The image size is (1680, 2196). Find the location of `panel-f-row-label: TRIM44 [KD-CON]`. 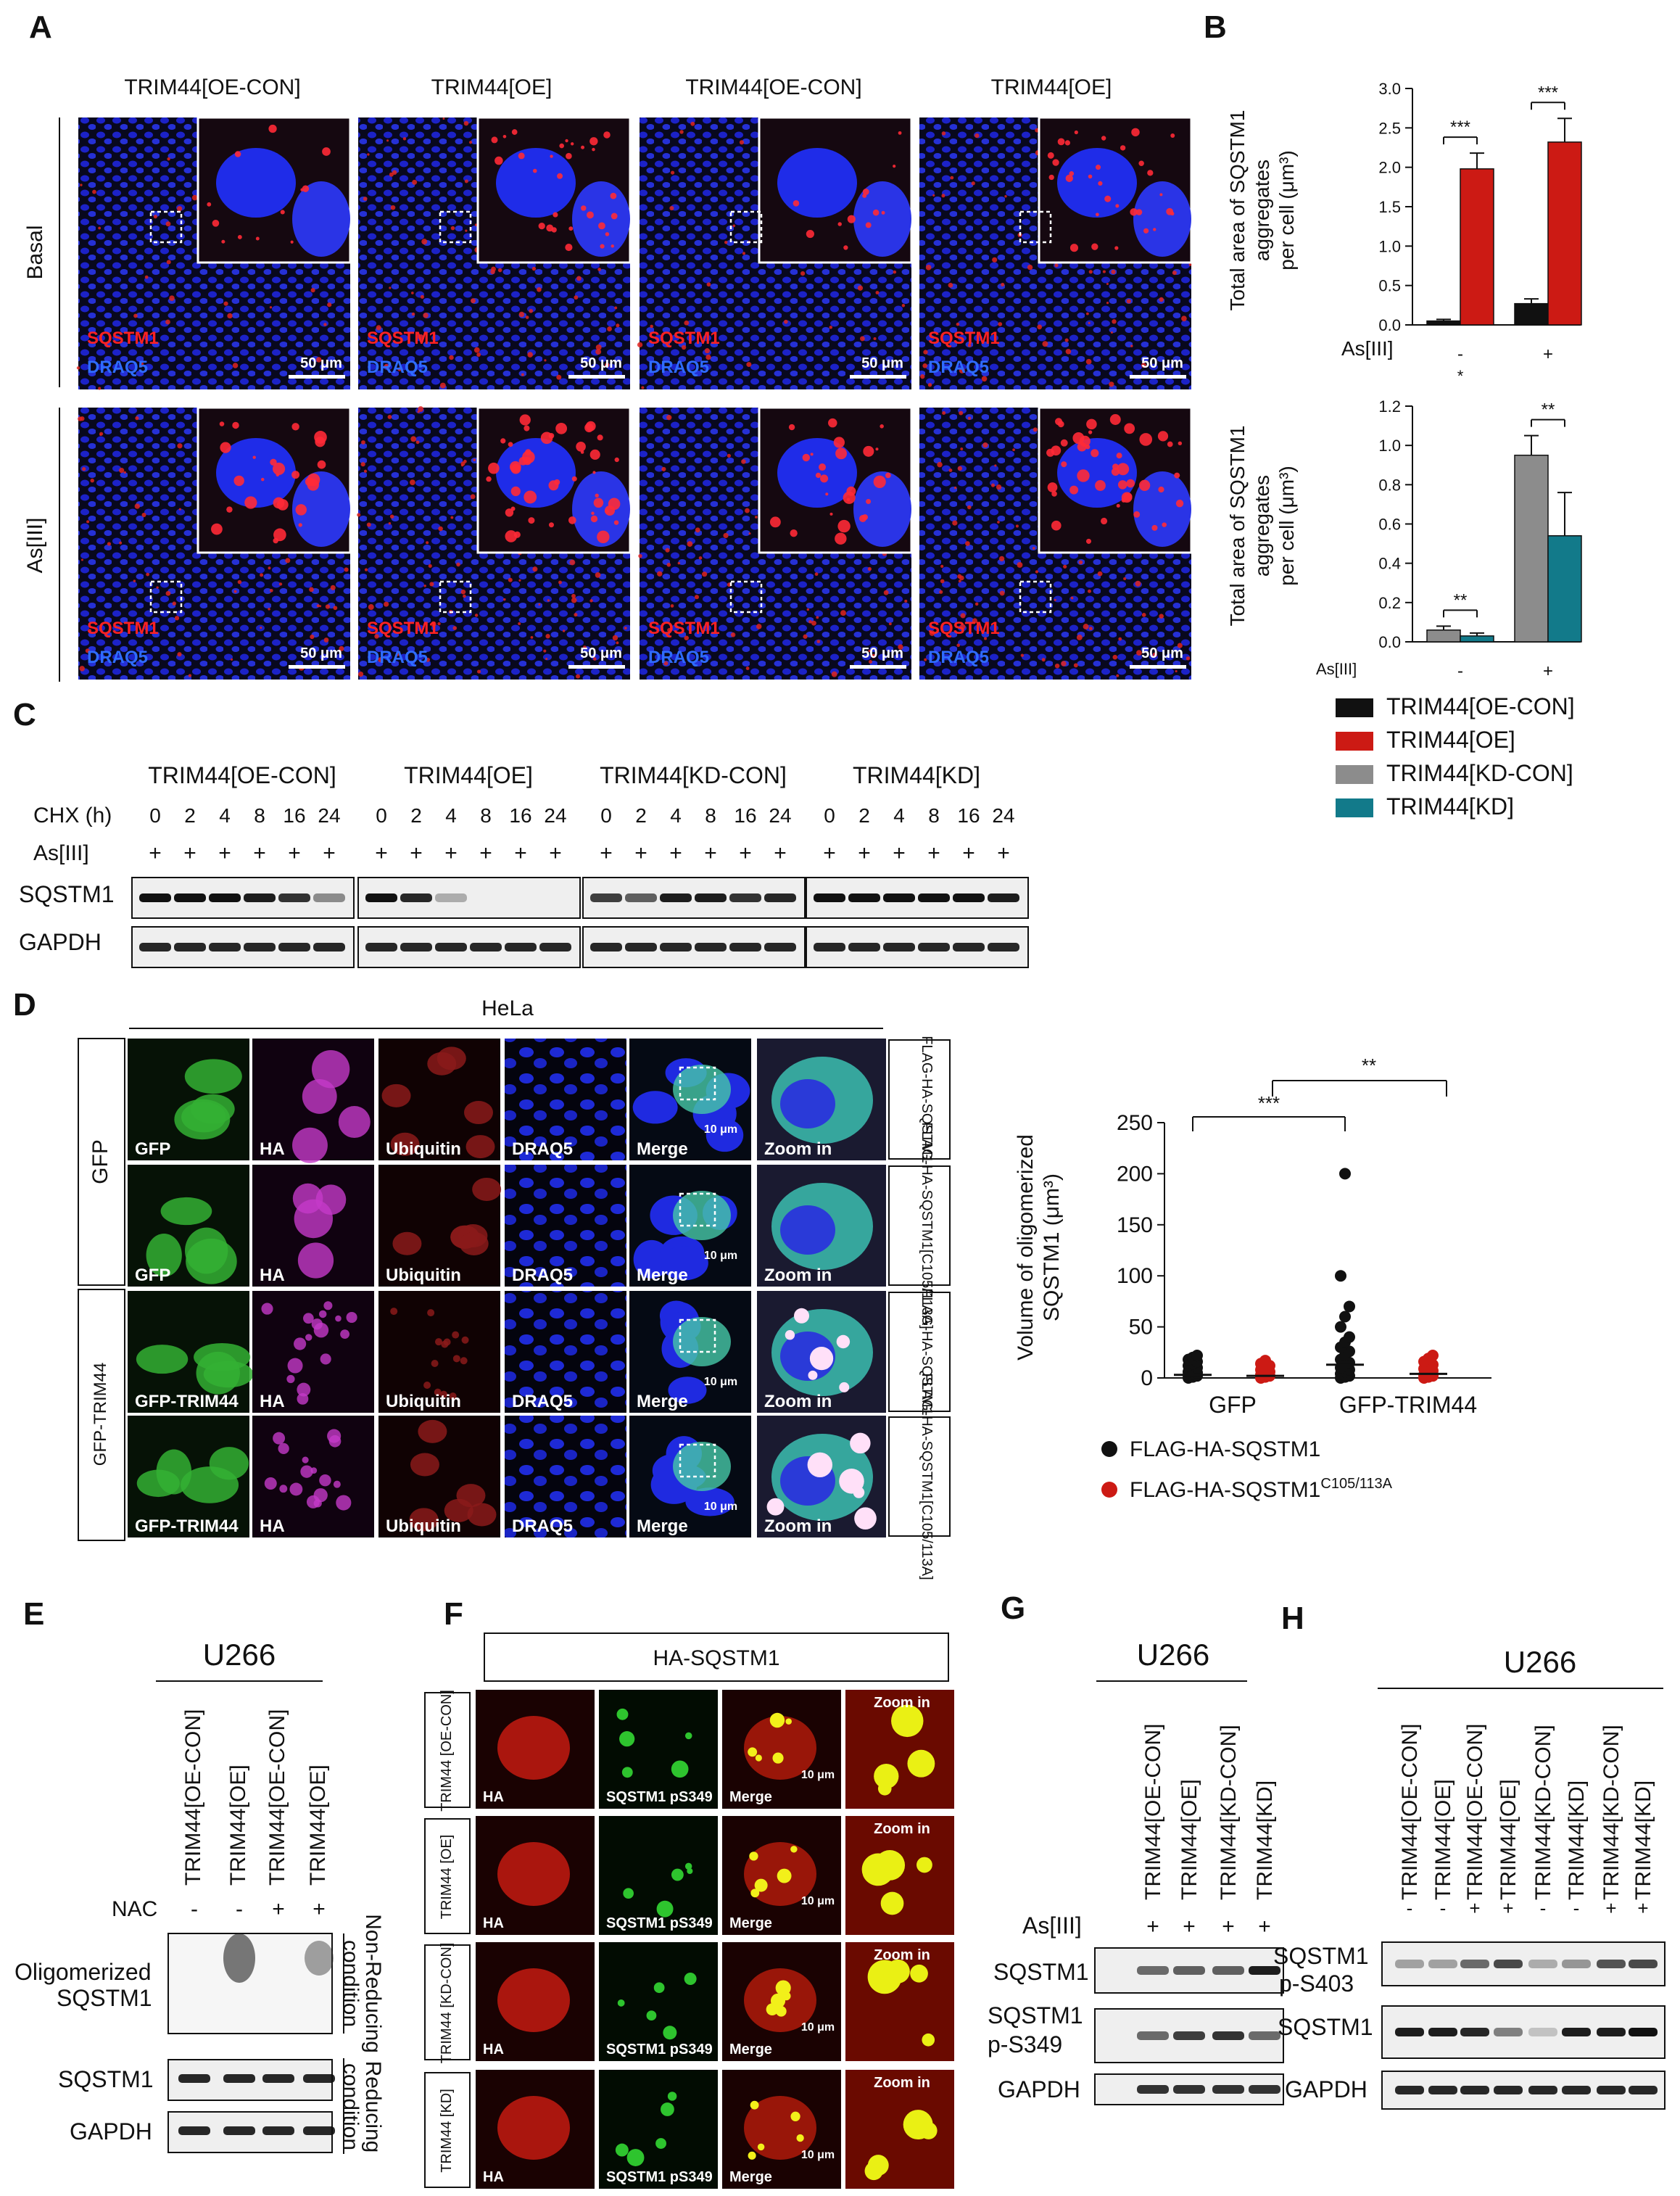

panel-f-row-label: TRIM44 [KD-CON] is located at coordinates (447, 2003).